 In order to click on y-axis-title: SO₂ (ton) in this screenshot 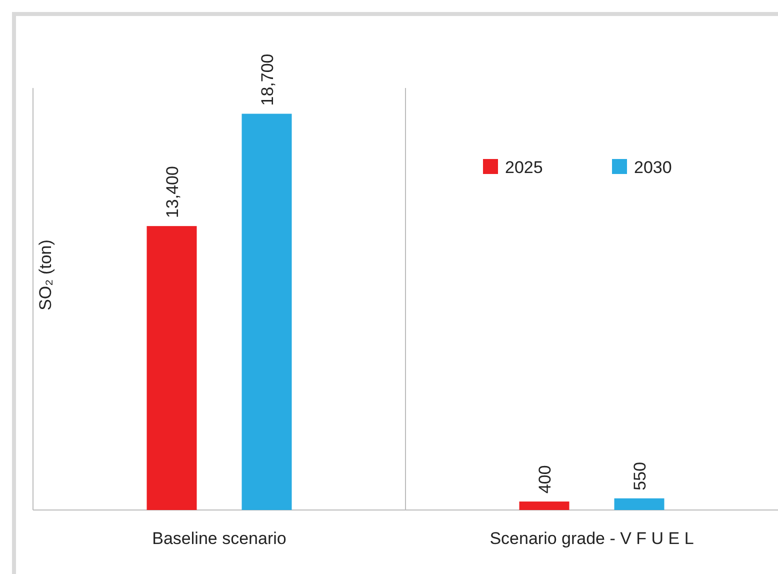, I will do `click(45, 275)`.